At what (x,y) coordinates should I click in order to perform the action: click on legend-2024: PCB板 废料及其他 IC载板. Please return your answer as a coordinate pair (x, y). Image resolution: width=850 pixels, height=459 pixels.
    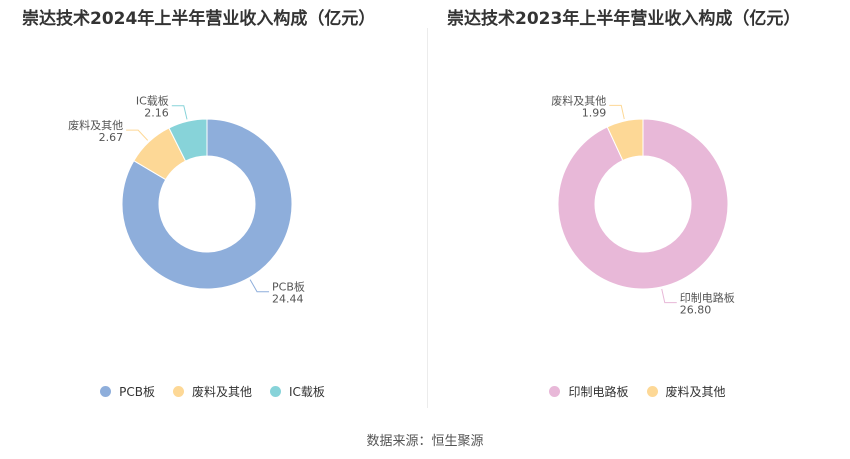
    Looking at the image, I should click on (212, 391).